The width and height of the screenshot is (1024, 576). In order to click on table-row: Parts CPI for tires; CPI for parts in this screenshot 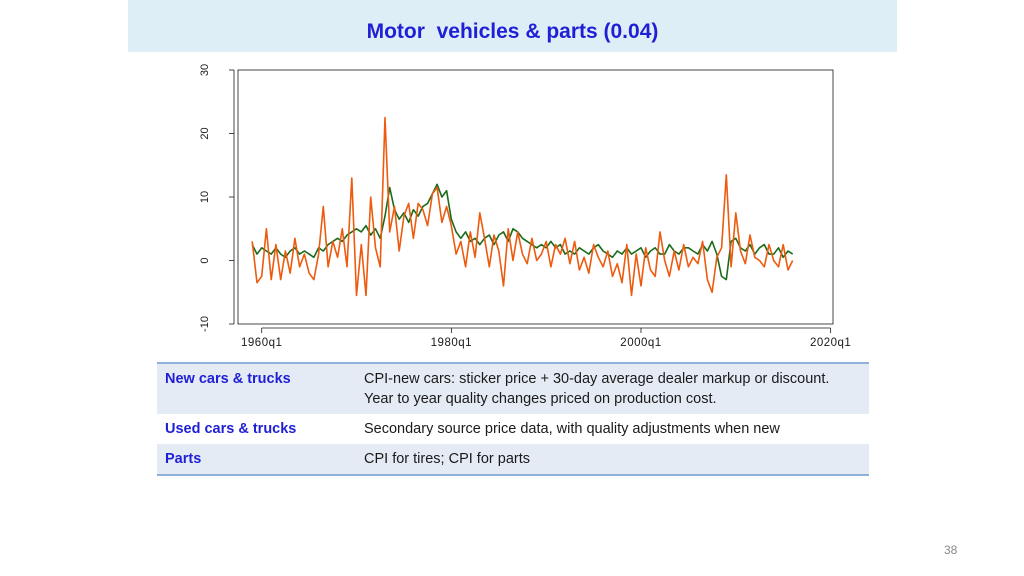, I will do `click(513, 460)`.